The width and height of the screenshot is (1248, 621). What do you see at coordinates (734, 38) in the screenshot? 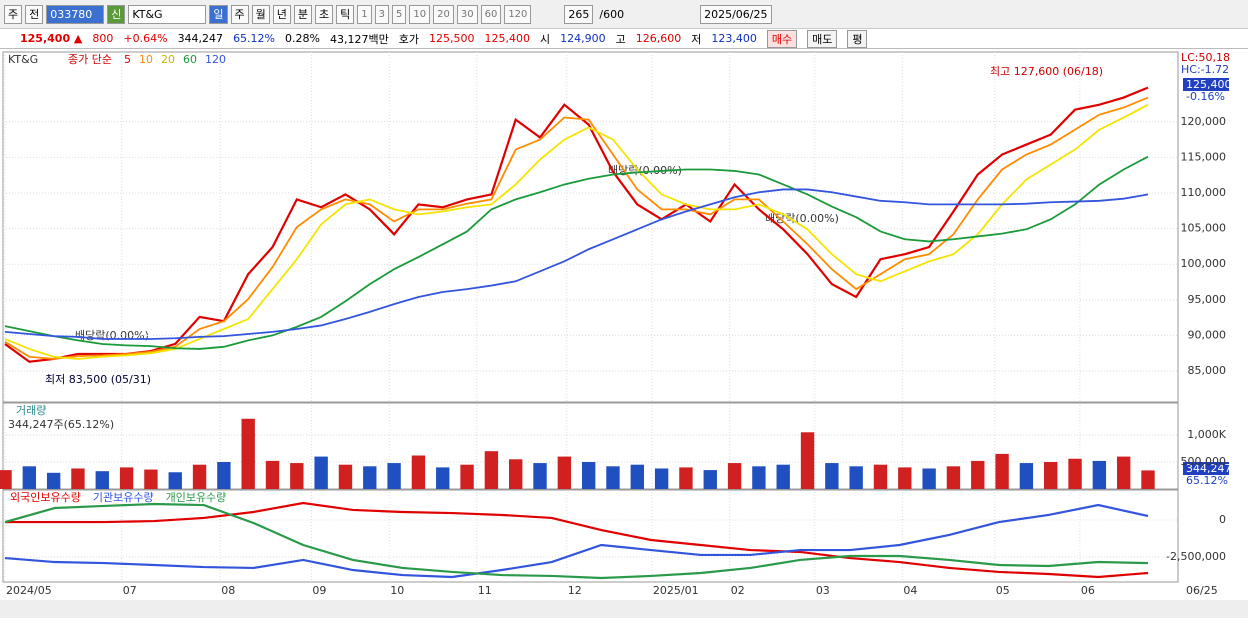
I see `low: 123,400` at bounding box center [734, 38].